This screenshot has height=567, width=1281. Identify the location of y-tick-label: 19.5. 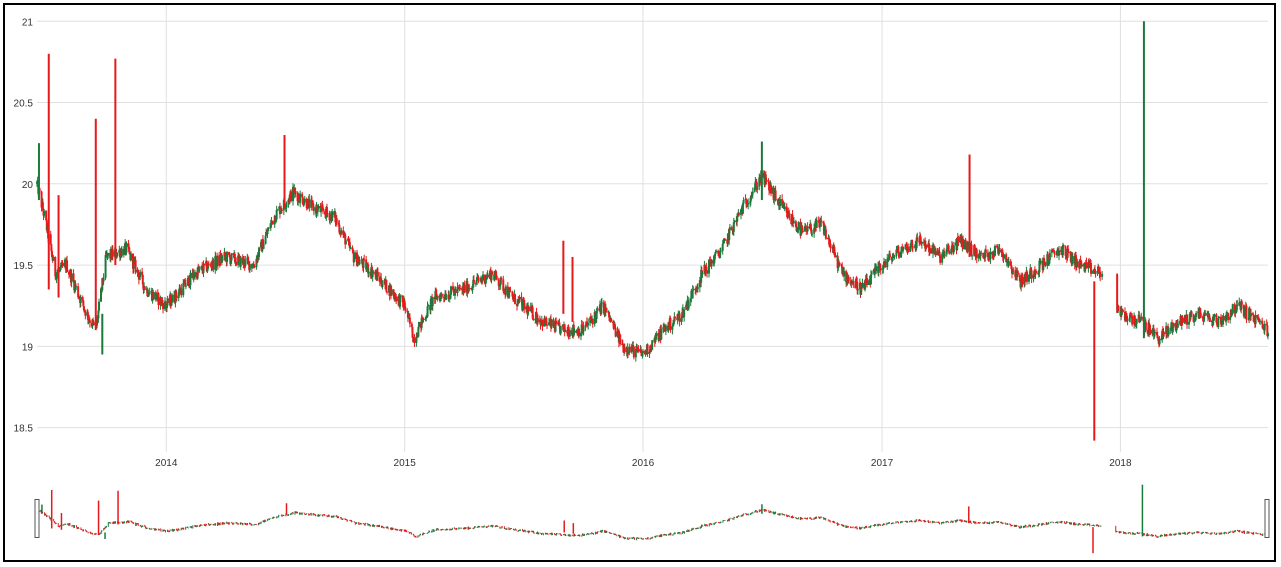
(24, 266).